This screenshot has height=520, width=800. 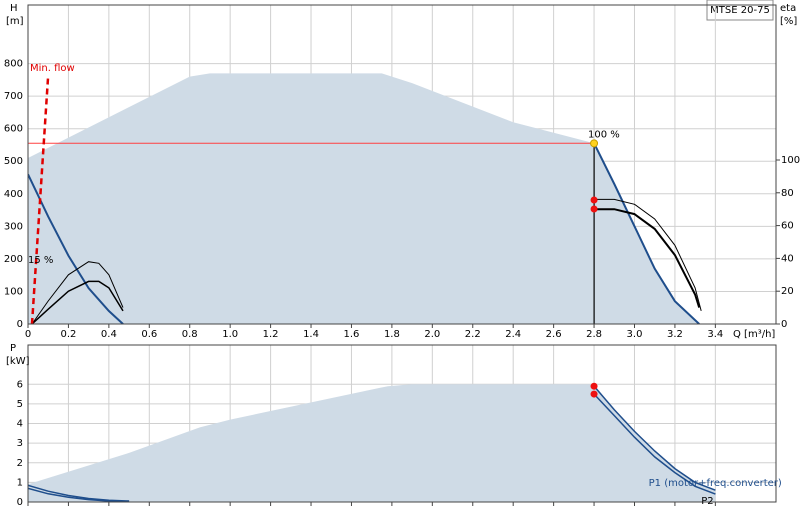 I want to click on x-tick-label: 2.0, so click(x=432, y=334).